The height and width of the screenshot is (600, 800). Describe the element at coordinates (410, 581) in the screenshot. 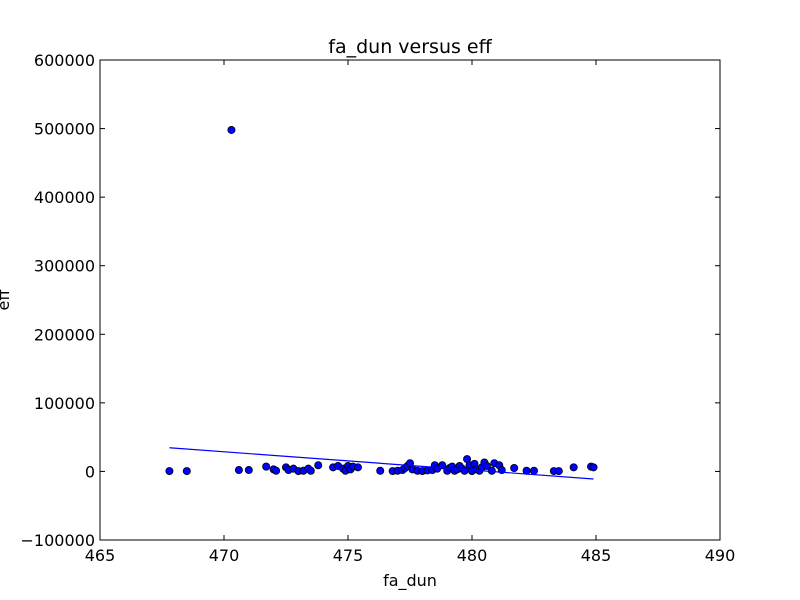

I see `x-axis-label: fa_dun` at that location.